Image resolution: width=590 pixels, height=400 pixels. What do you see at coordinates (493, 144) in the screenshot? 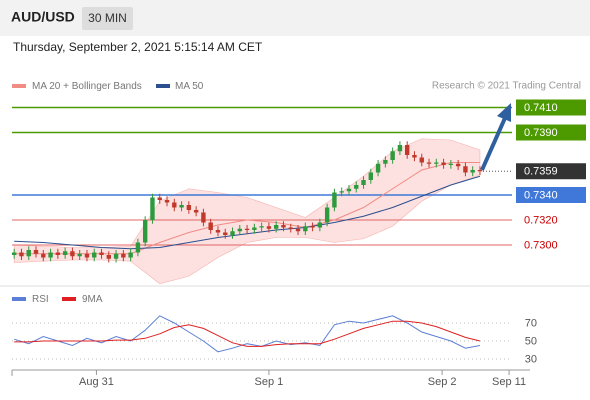
I see `arrow-shaft` at bounding box center [493, 144].